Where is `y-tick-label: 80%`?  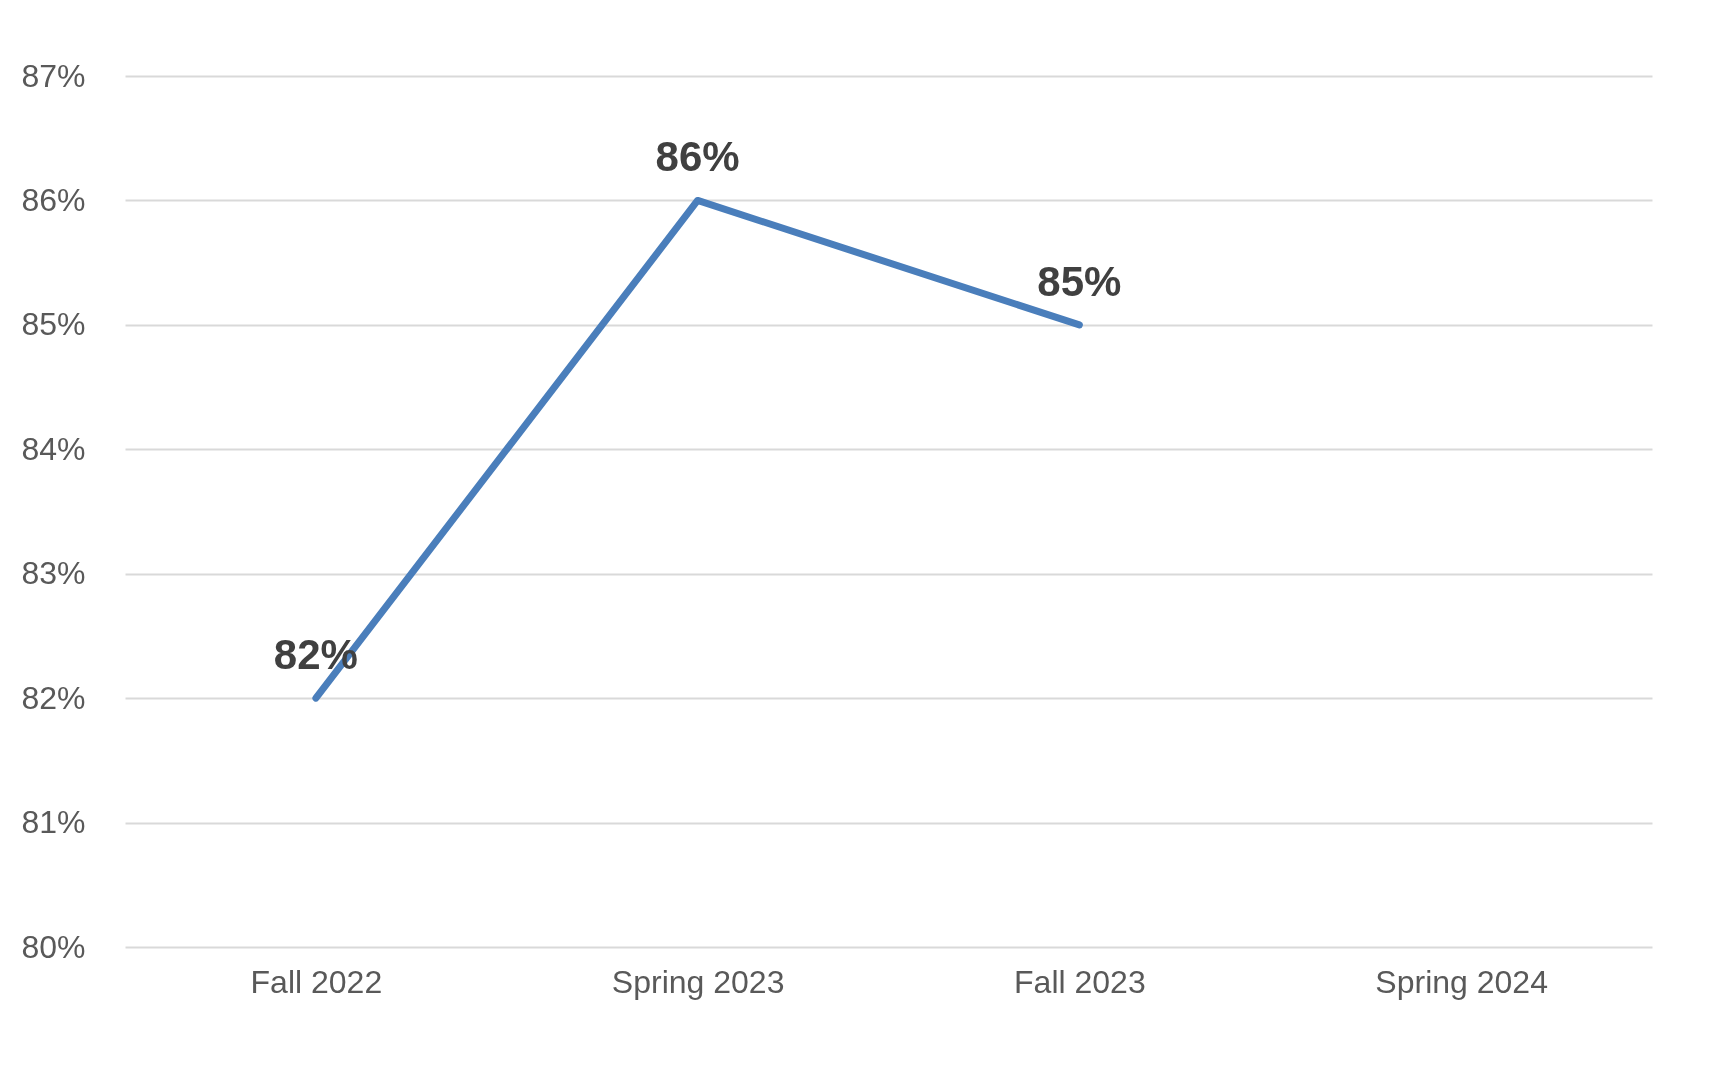 y-tick-label: 80% is located at coordinates (53, 946).